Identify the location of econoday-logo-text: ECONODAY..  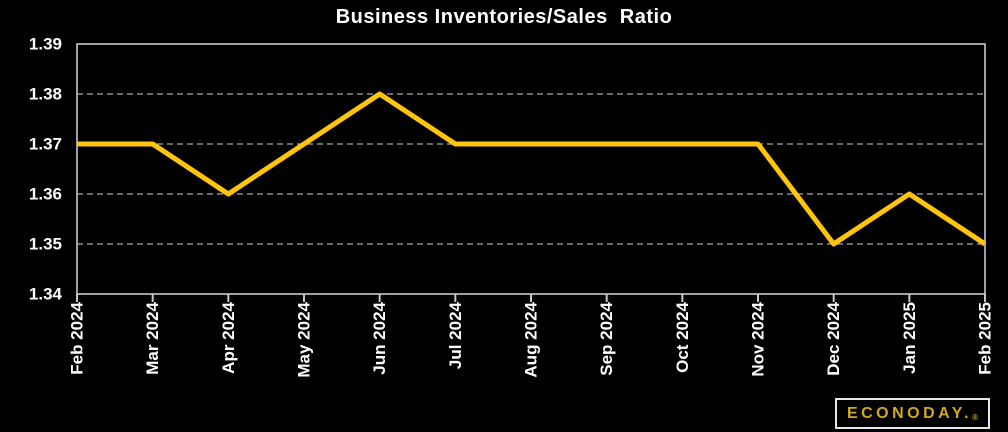
(909, 413).